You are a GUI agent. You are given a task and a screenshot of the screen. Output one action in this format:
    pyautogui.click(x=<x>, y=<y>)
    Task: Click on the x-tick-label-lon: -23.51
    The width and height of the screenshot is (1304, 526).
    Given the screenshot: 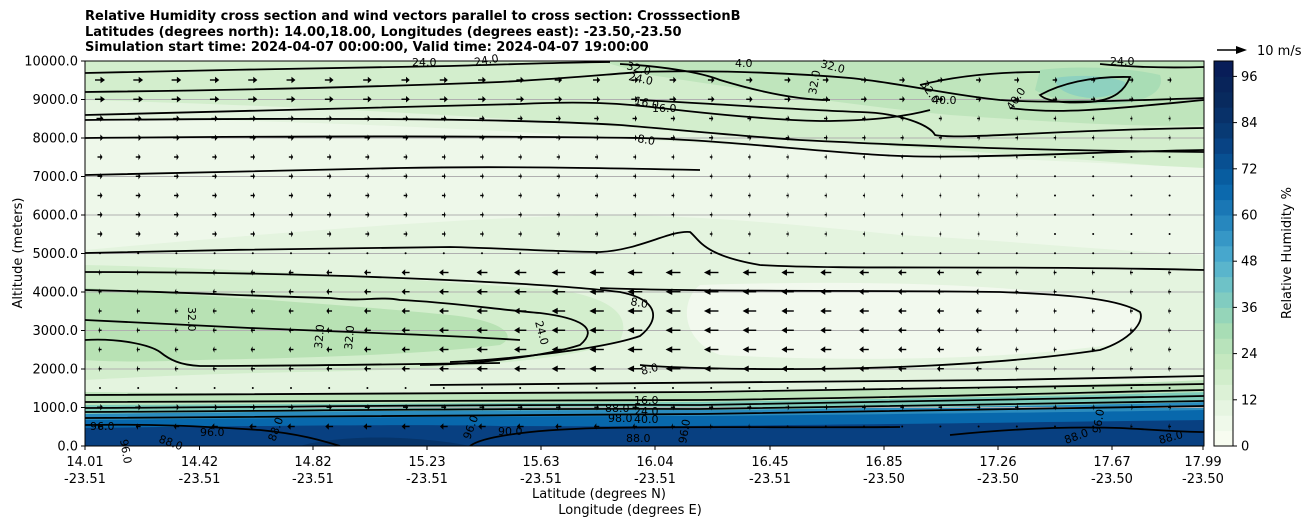 What is the action you would take?
    pyautogui.click(x=85, y=479)
    